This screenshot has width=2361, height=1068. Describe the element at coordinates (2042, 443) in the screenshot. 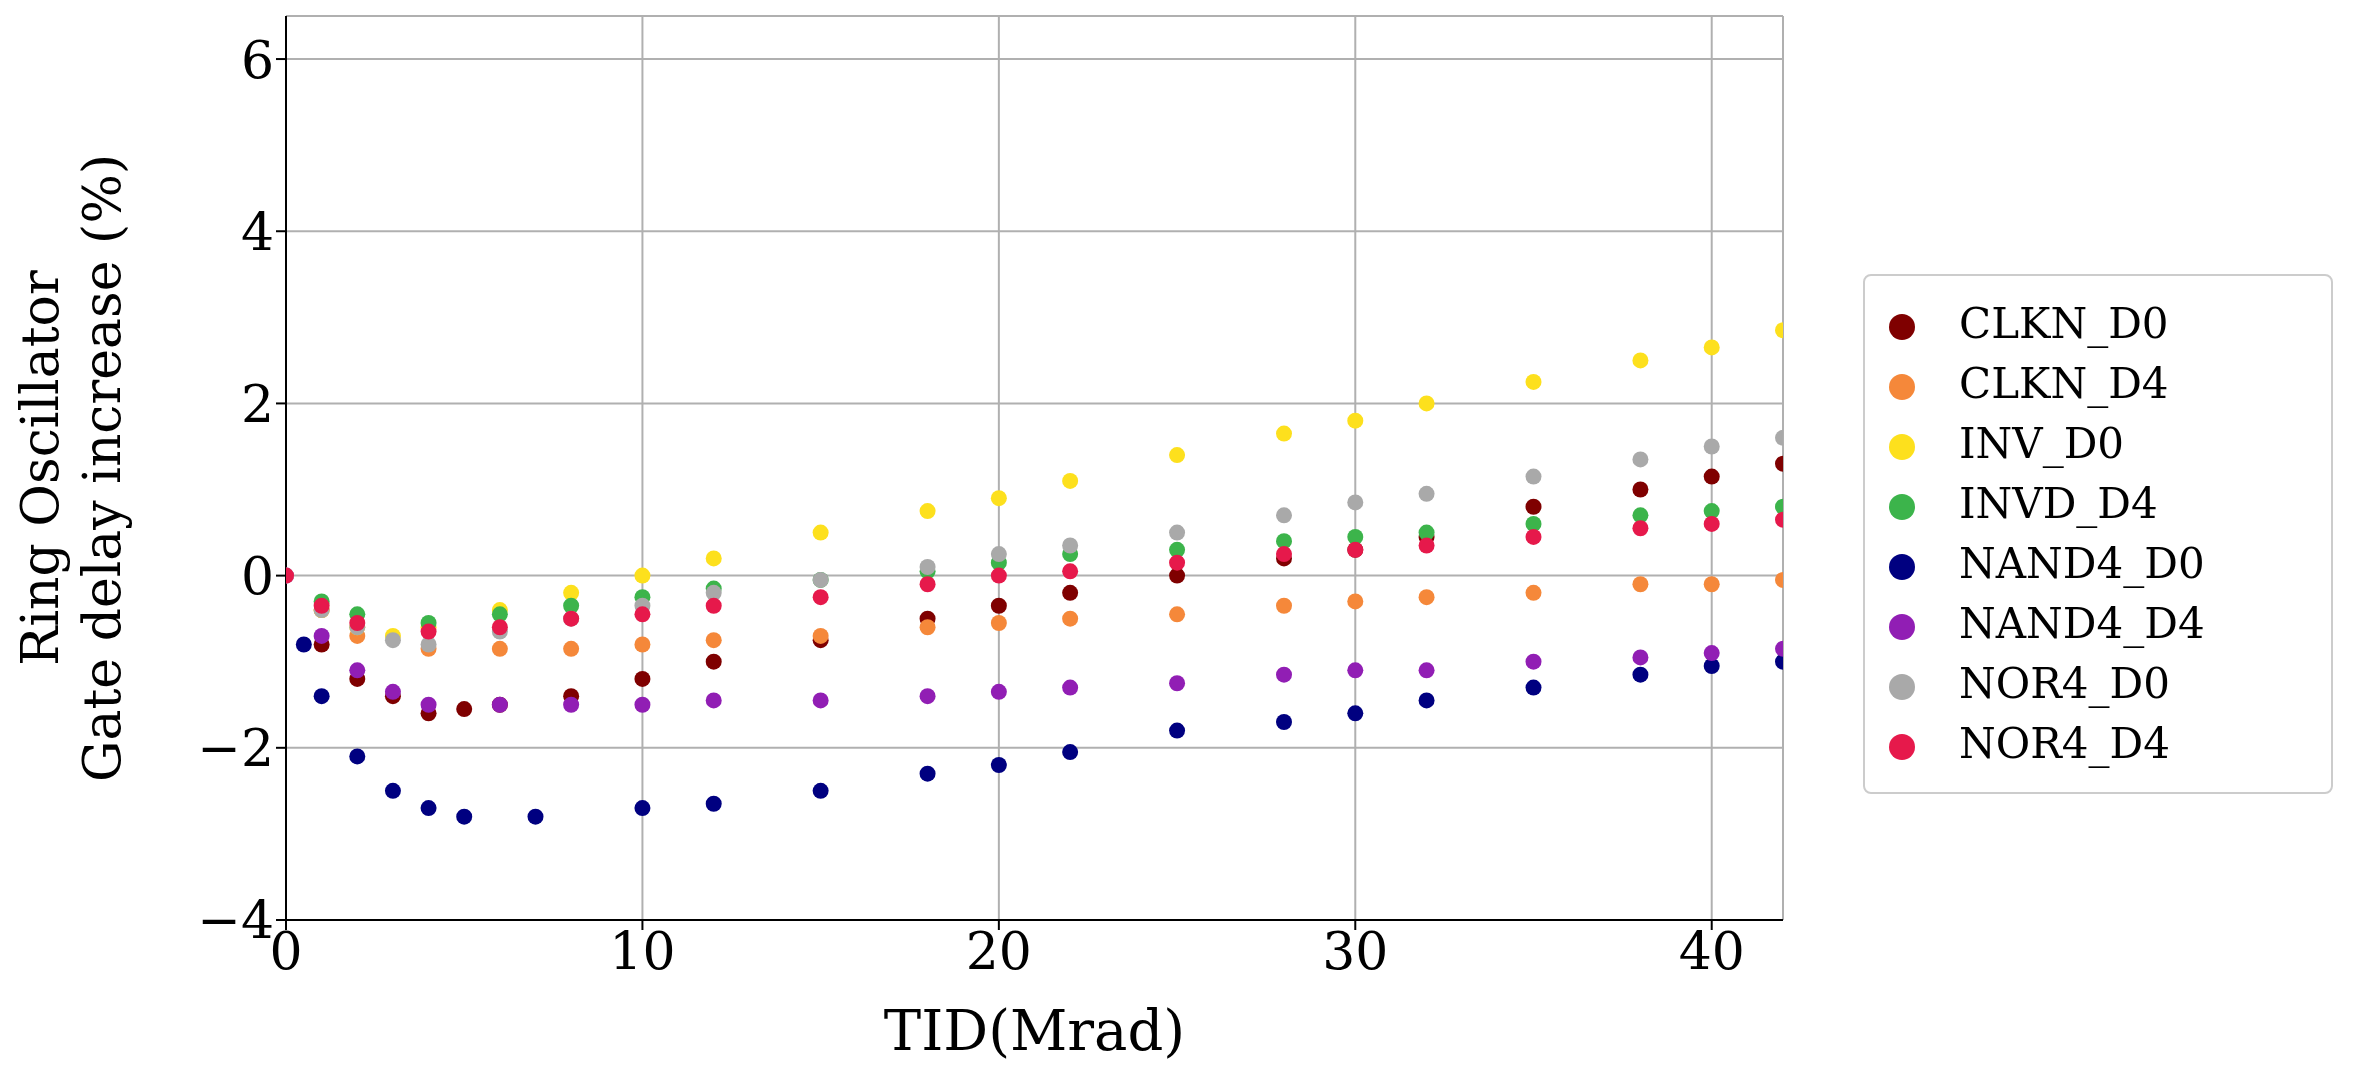

I see `legend-label: INV_D0` at that location.